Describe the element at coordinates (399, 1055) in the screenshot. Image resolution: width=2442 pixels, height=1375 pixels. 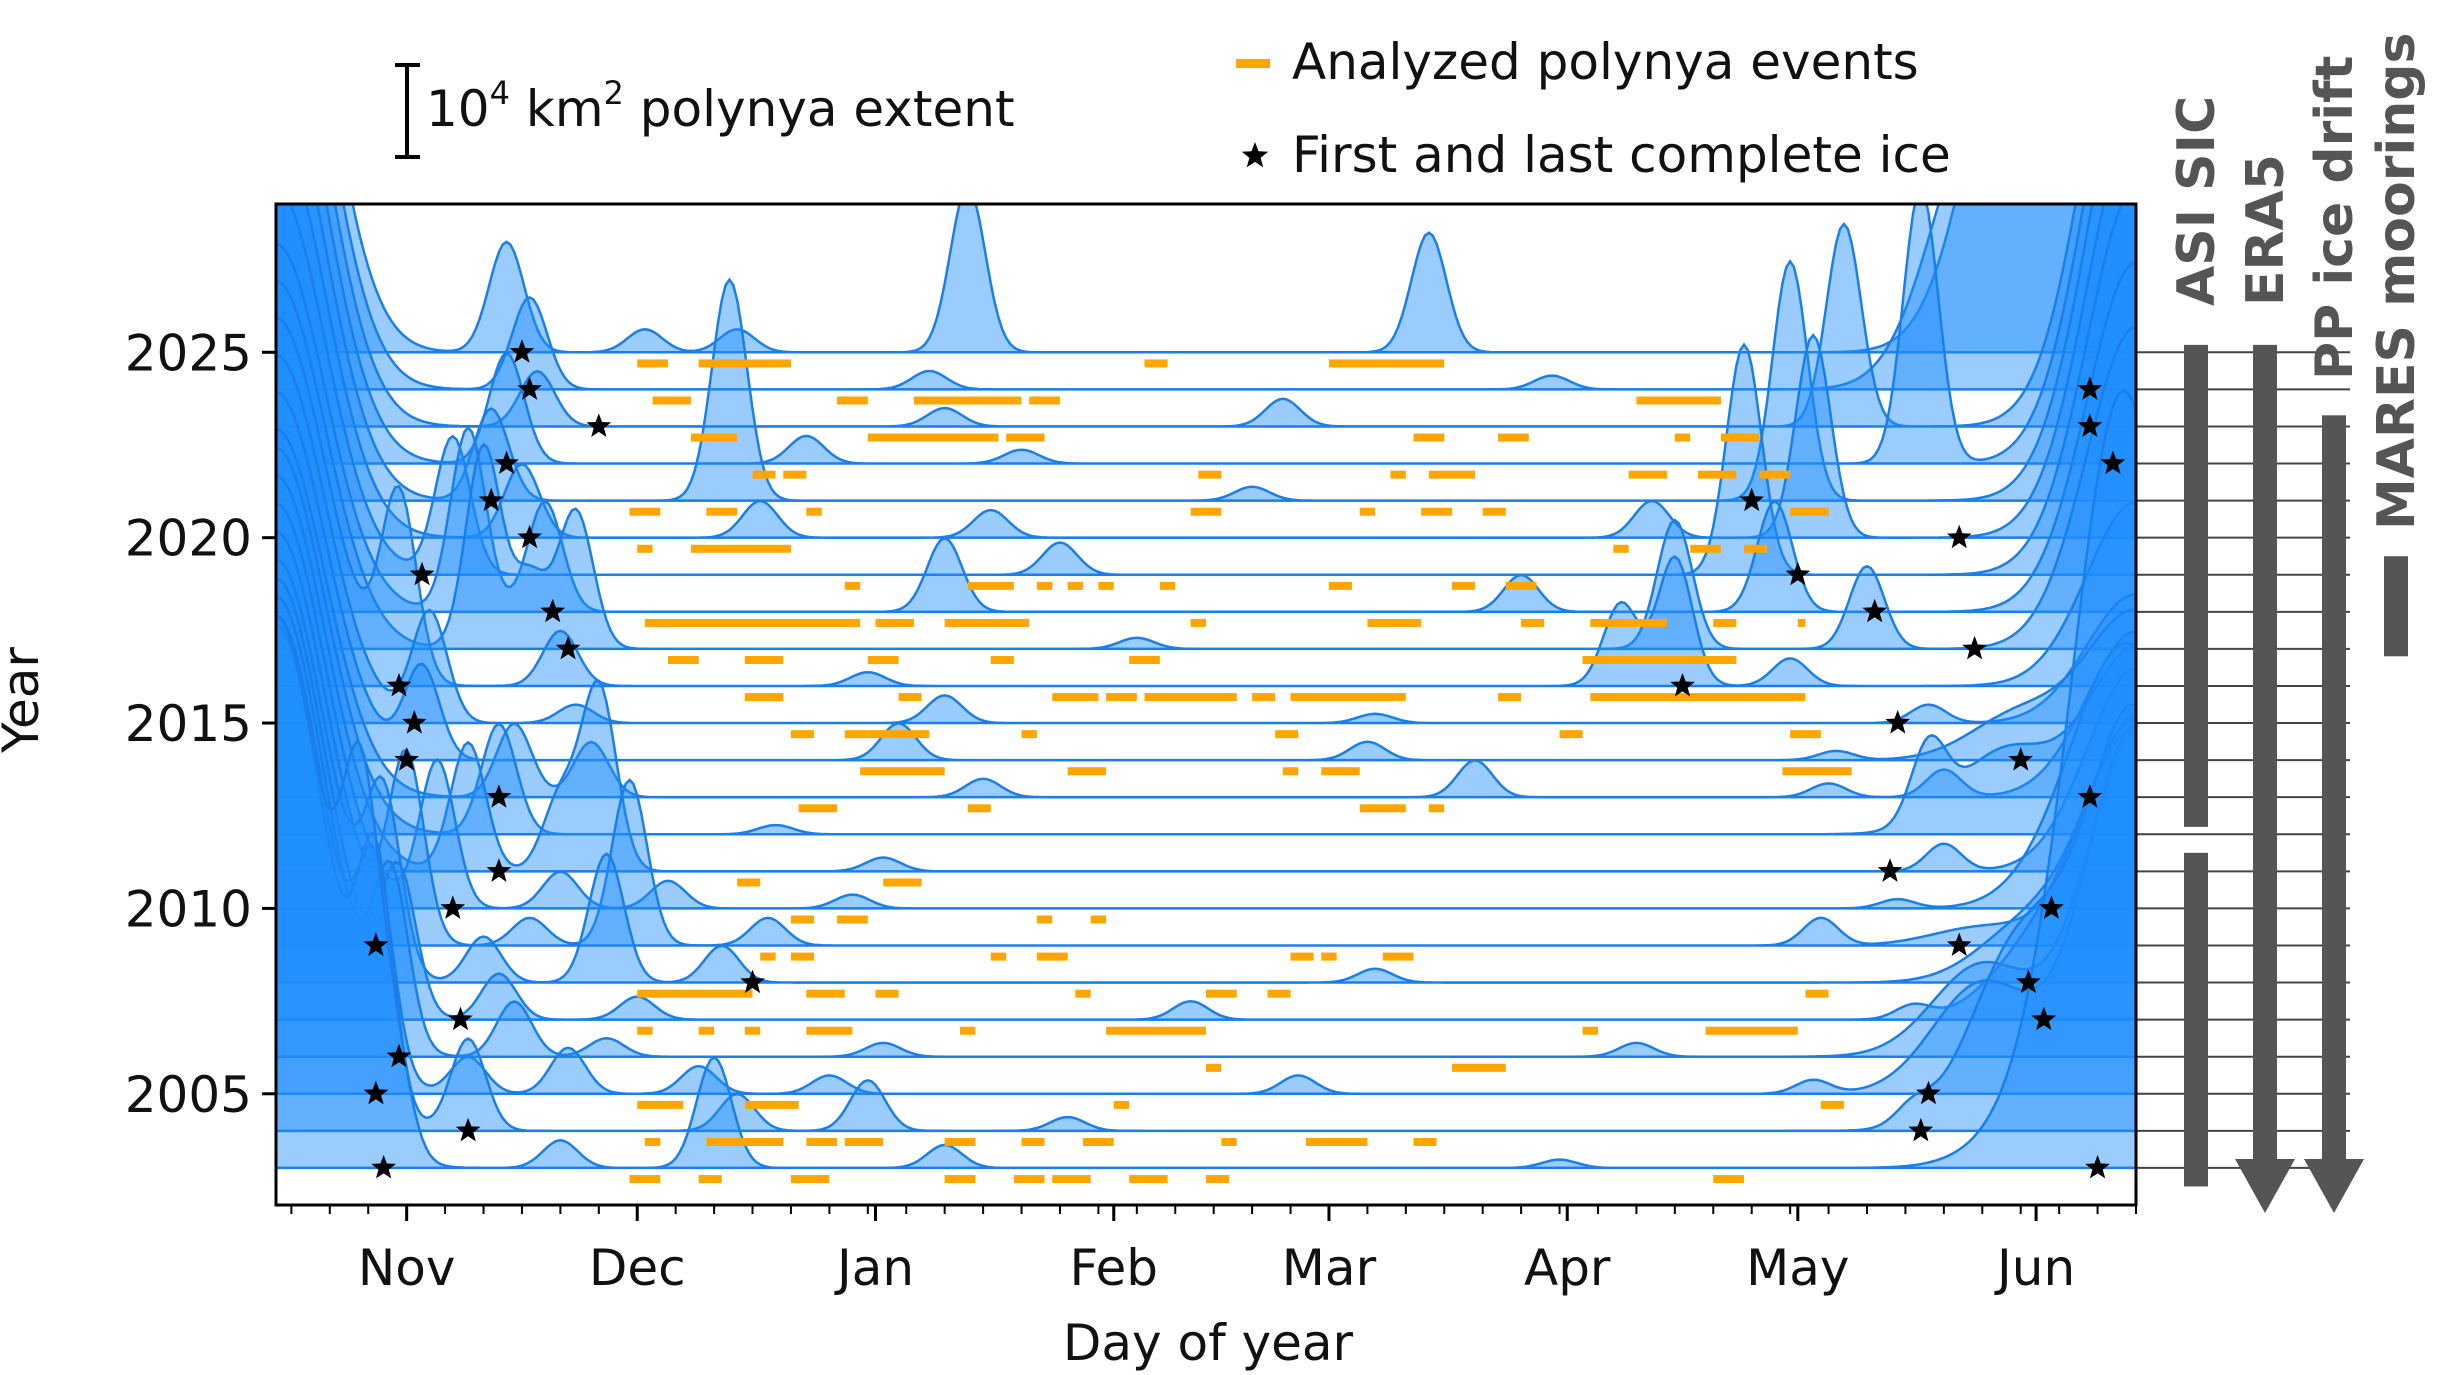
I see `first-ice-star-2006` at that location.